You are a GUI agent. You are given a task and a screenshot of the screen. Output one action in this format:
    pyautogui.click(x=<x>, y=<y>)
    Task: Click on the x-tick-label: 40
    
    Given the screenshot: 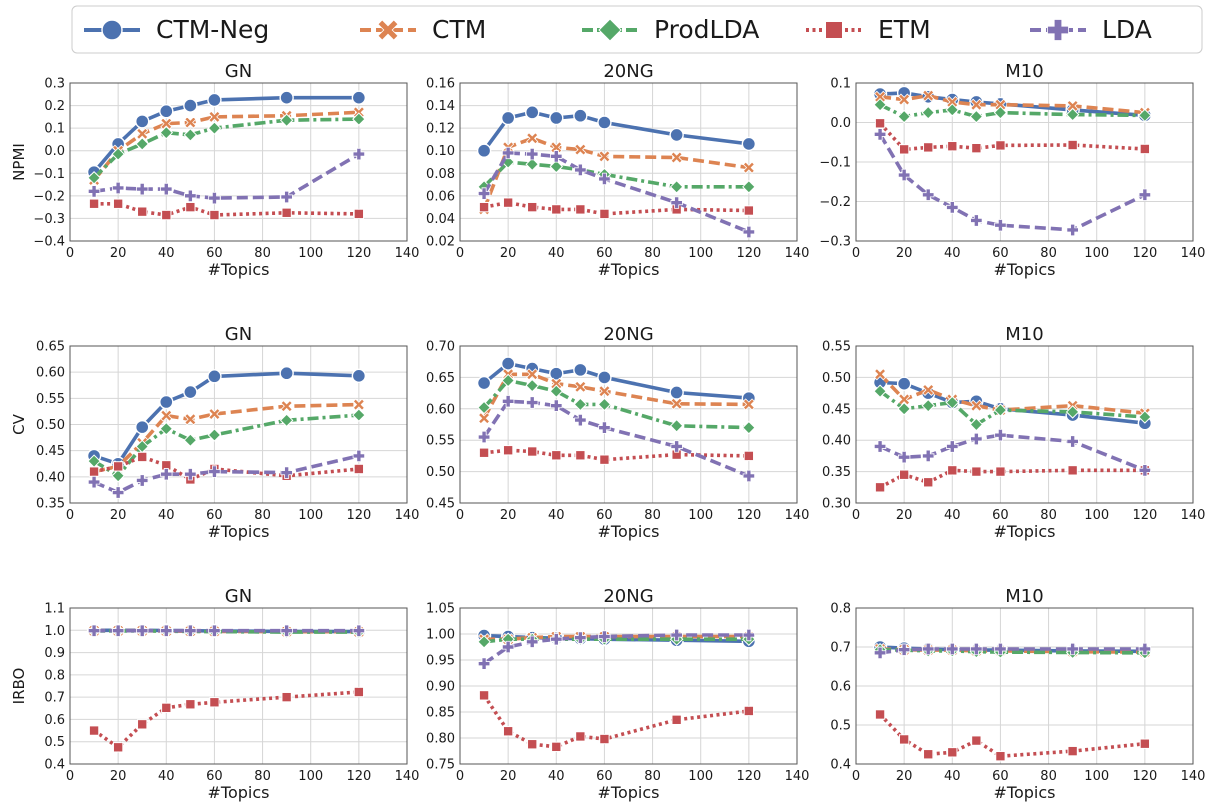 What is the action you would take?
    pyautogui.click(x=952, y=515)
    